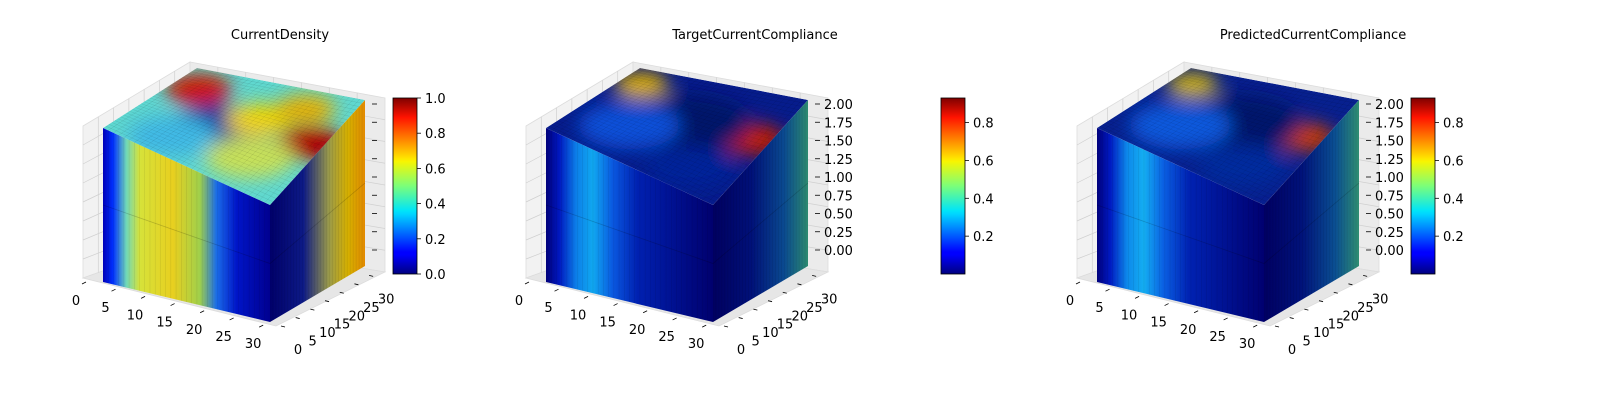 This screenshot has width=1600, height=400. What do you see at coordinates (435, 99) in the screenshot?
I see `colorbar-tick-label: 1.0` at bounding box center [435, 99].